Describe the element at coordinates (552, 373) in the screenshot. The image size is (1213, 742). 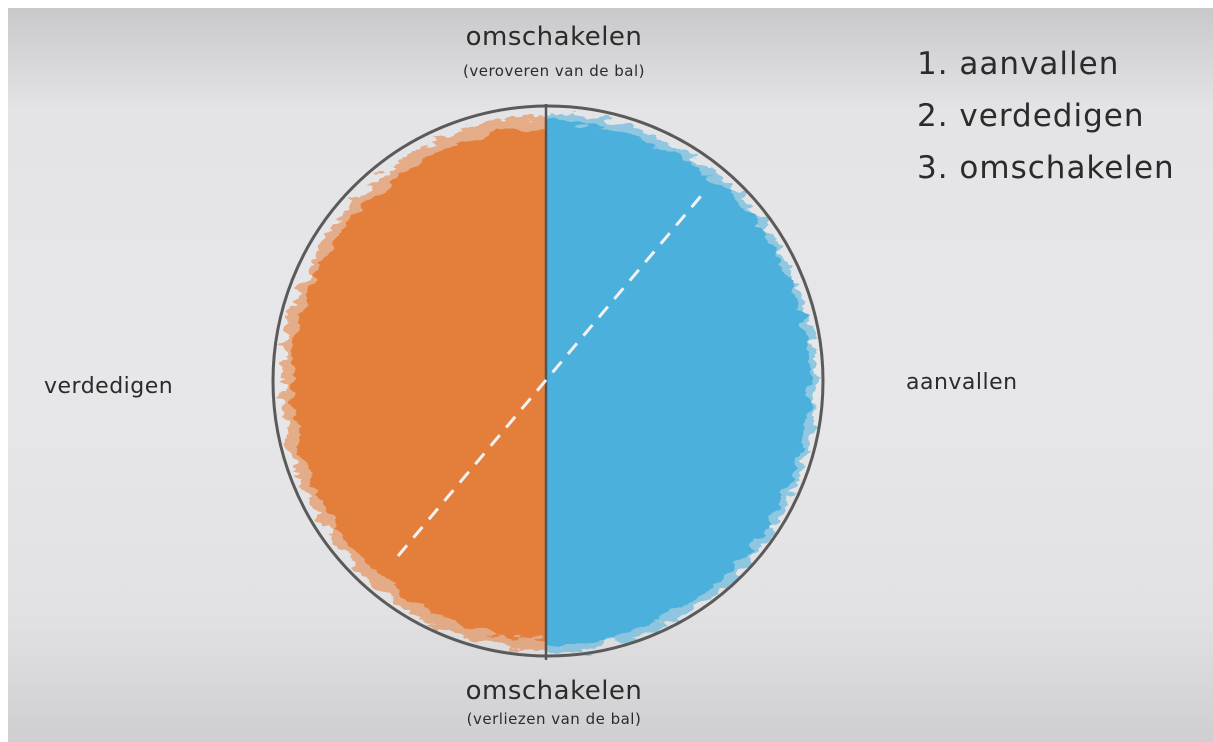
I see `dashed-diagonal` at that location.